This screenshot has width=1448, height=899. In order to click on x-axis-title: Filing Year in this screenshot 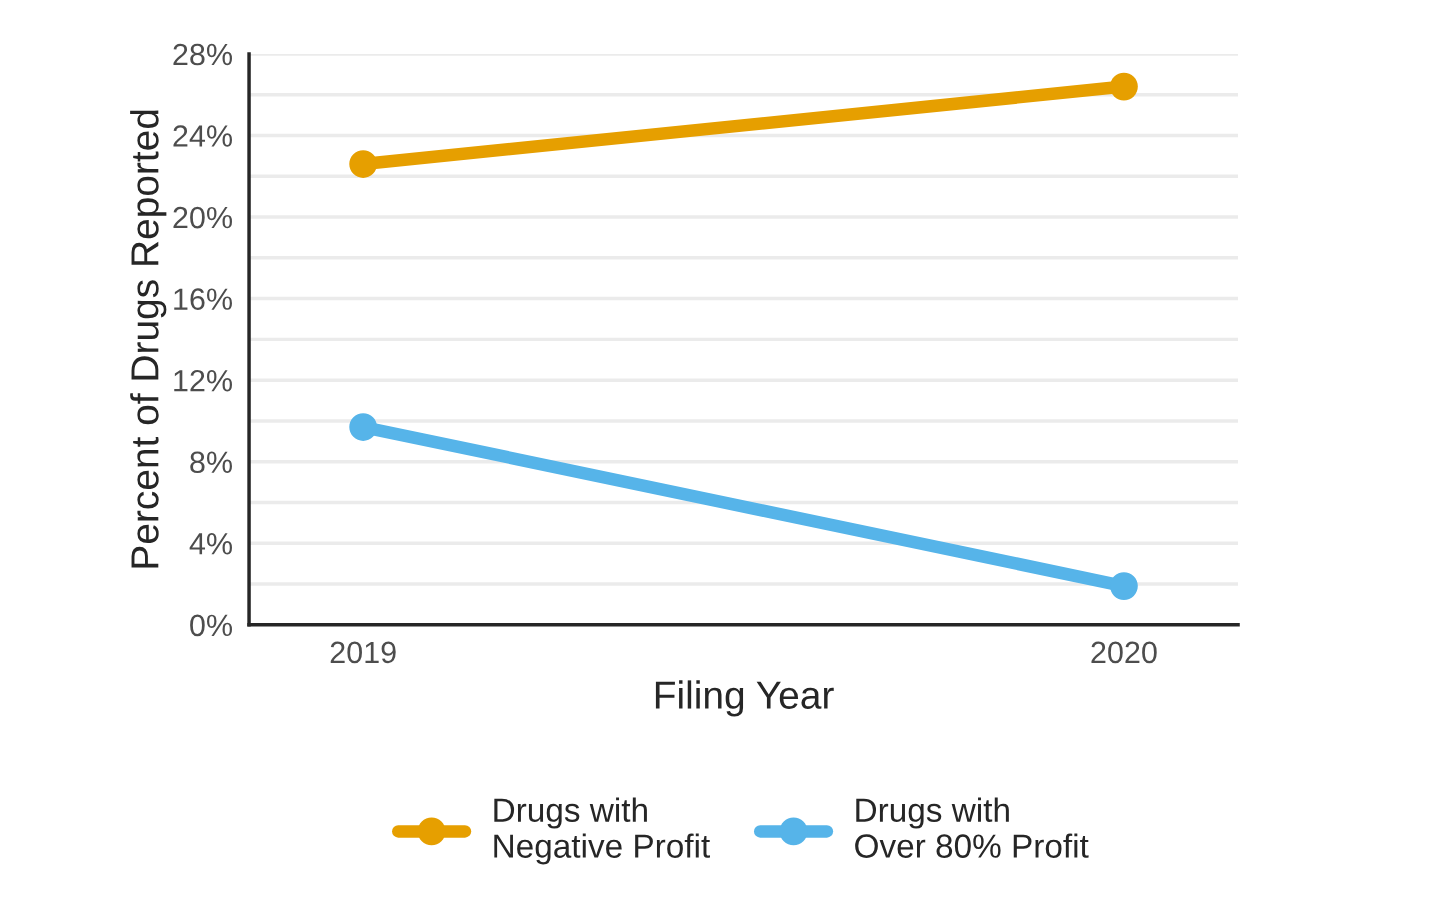, I will do `click(744, 698)`.